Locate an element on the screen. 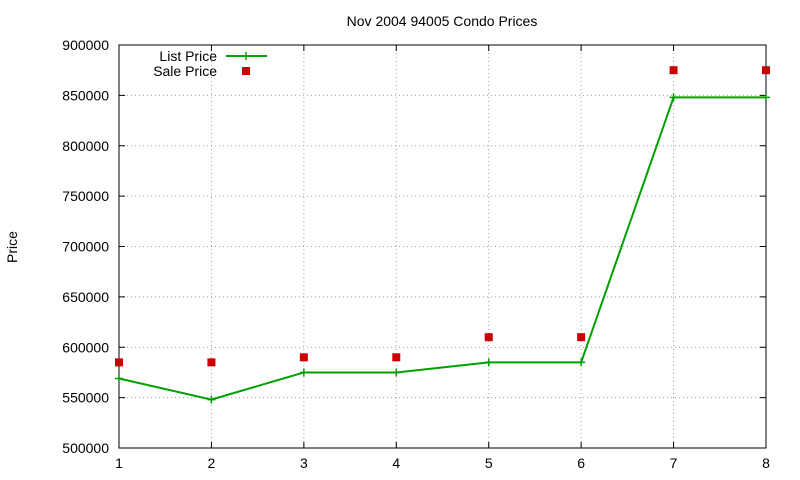 This screenshot has width=800, height=480. x-tick-label: 4 is located at coordinates (396, 463).